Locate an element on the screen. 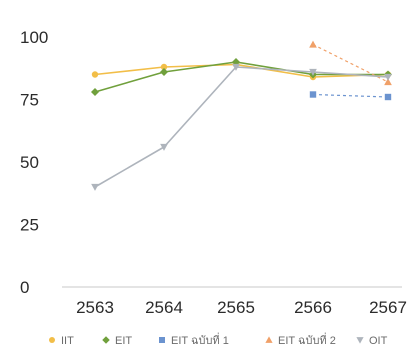 Image resolution: width=408 pixels, height=356 pixels. x-axis-ticks: 2563 2564 2565 2566 2567 is located at coordinates (241, 307).